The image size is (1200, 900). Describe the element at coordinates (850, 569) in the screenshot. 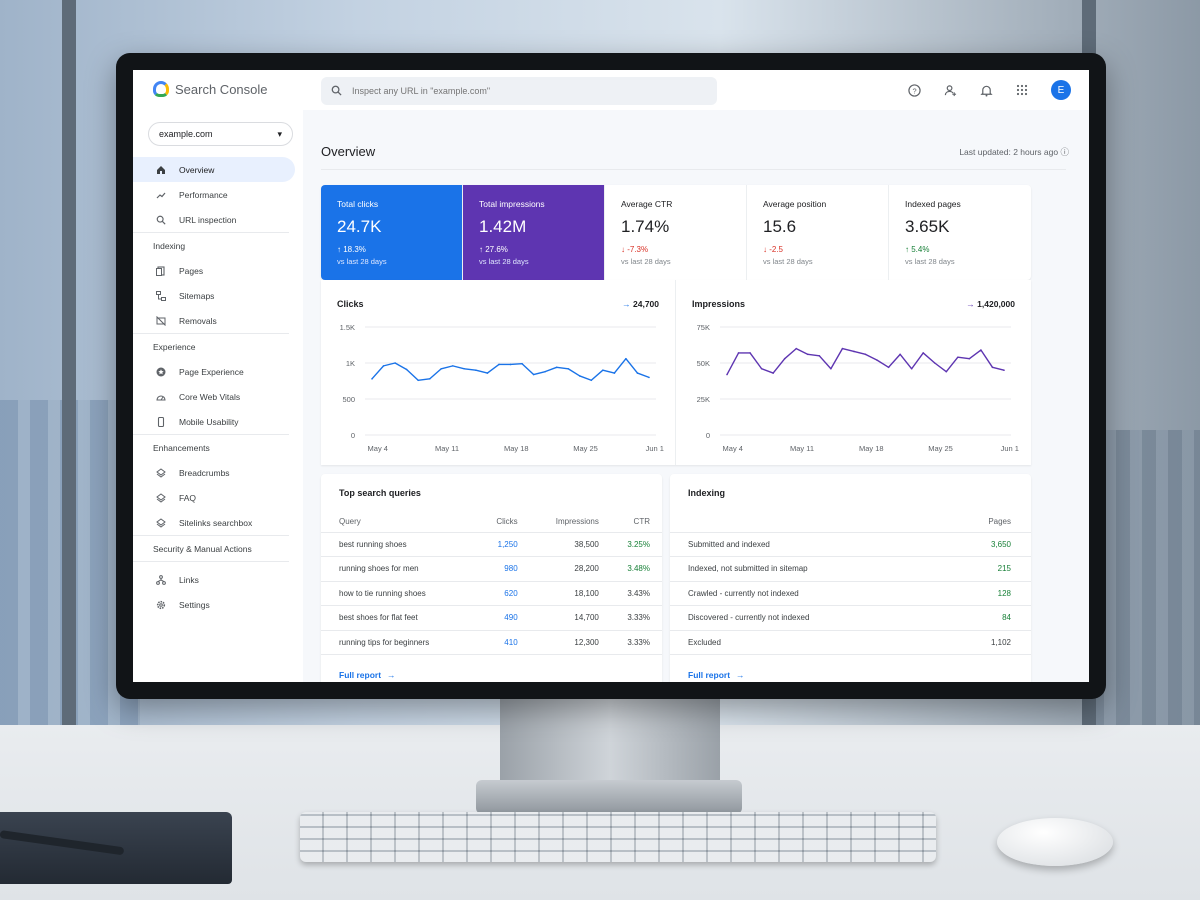

I see `table-row: Indexed, not submitted in sitemap 215` at that location.